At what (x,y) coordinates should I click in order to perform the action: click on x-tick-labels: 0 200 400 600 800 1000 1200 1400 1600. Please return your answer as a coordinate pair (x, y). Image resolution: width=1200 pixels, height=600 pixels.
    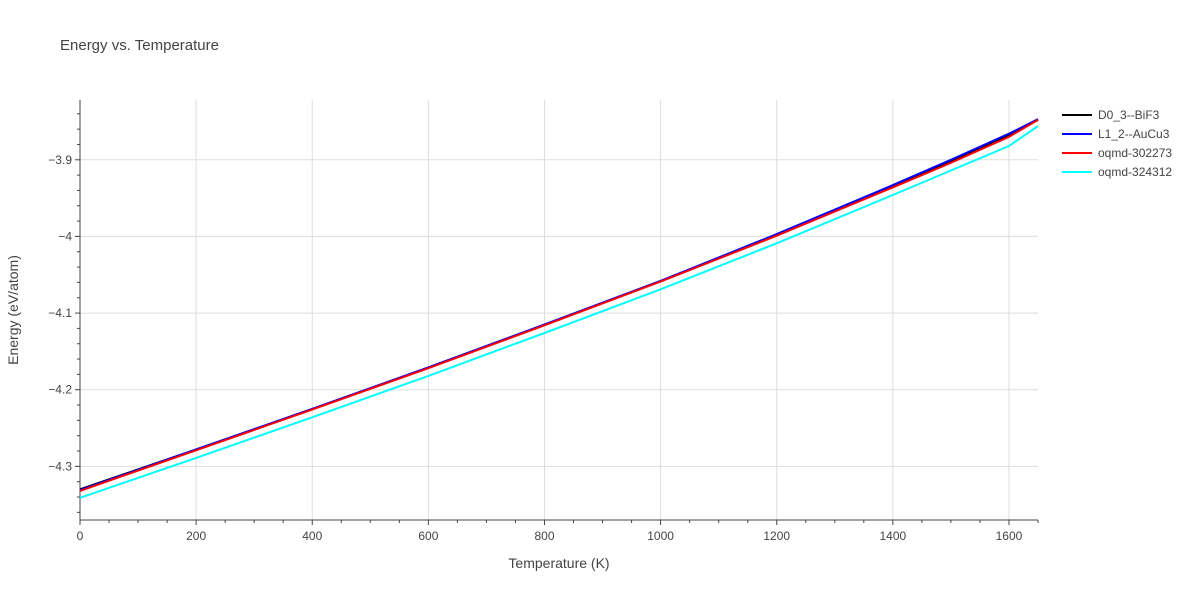
    Looking at the image, I should click on (550, 536).